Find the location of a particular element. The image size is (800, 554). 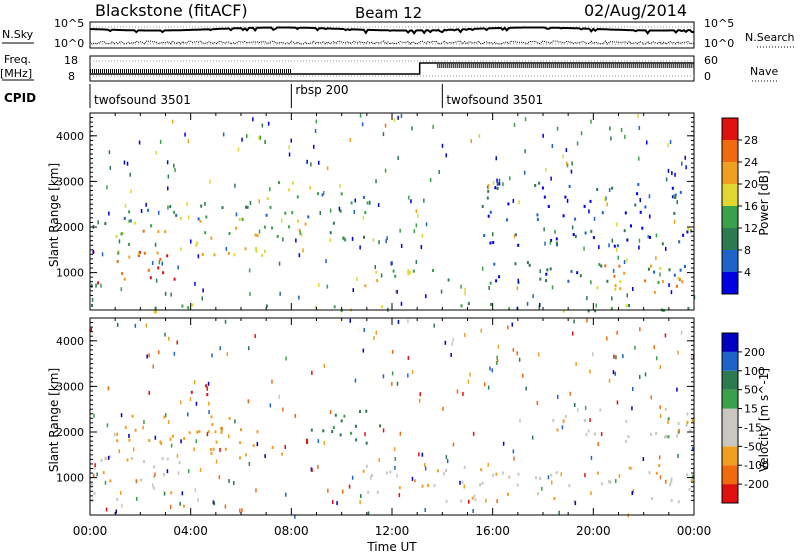

nsky-trace is located at coordinates (392, 31).